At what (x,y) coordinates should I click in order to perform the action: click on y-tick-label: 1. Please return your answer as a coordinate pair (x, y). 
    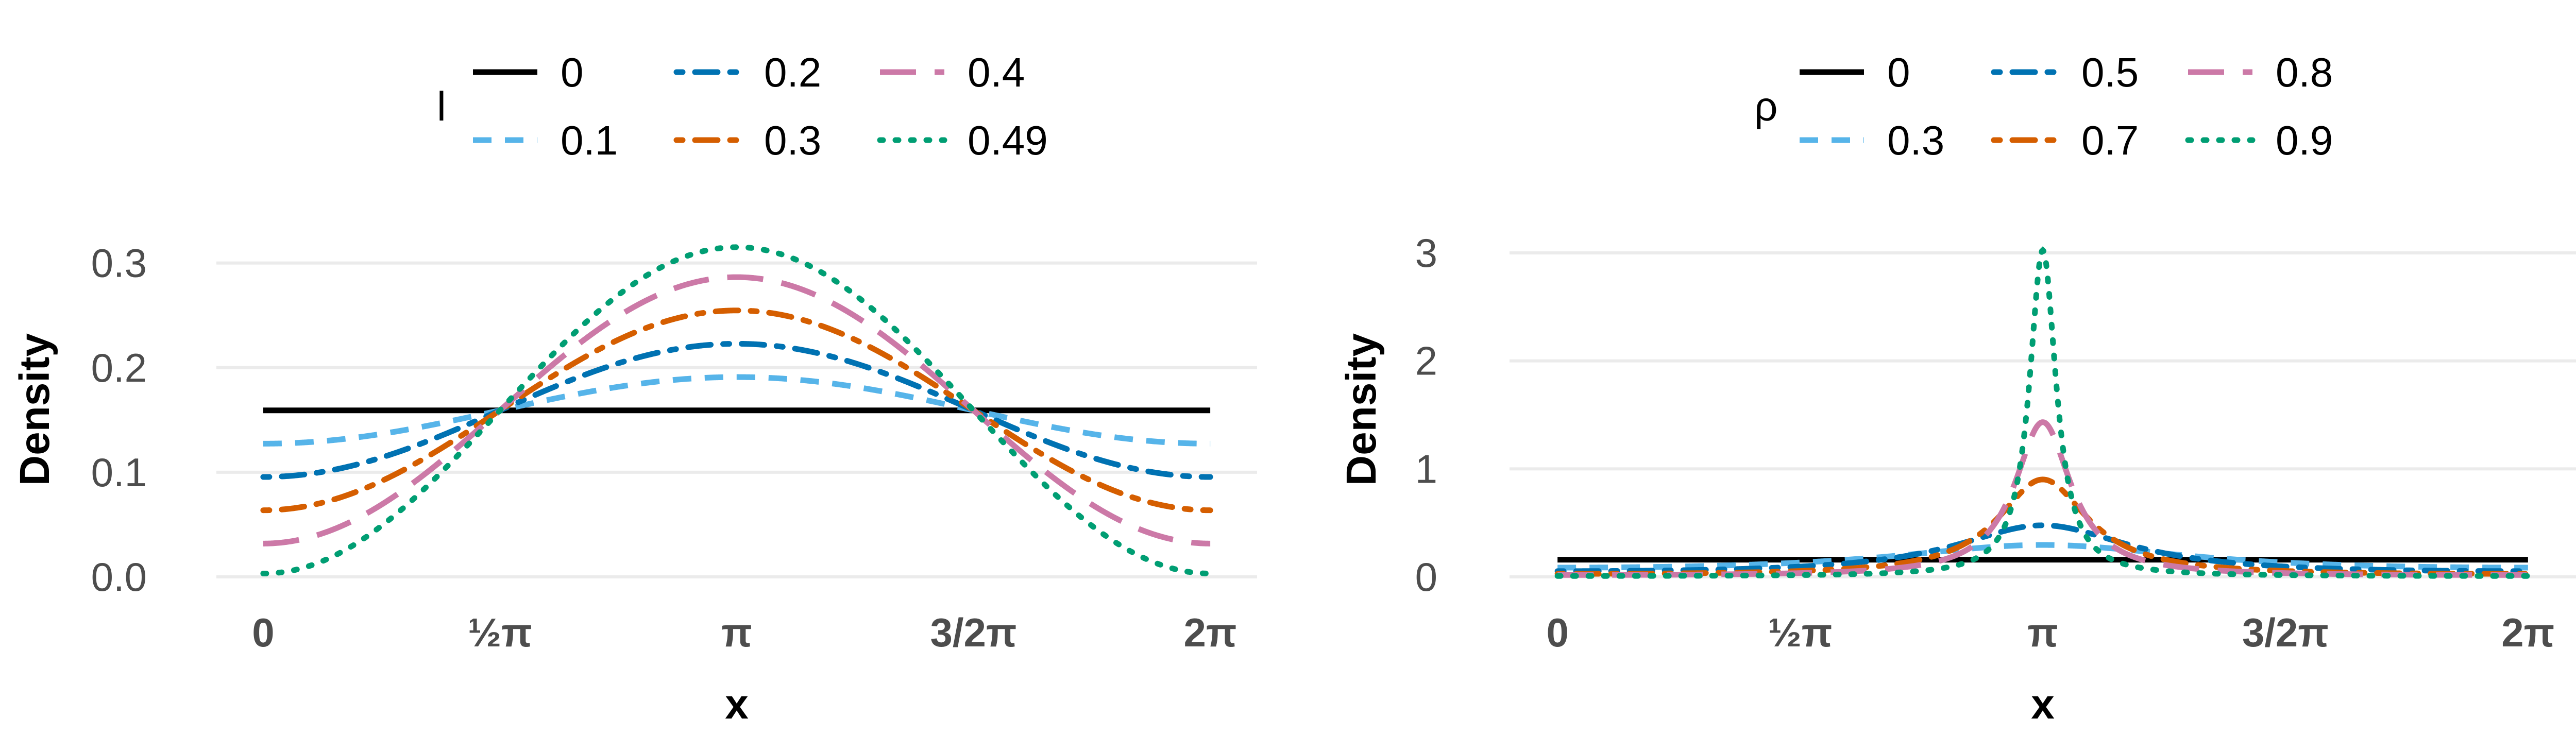
    Looking at the image, I should click on (1426, 468).